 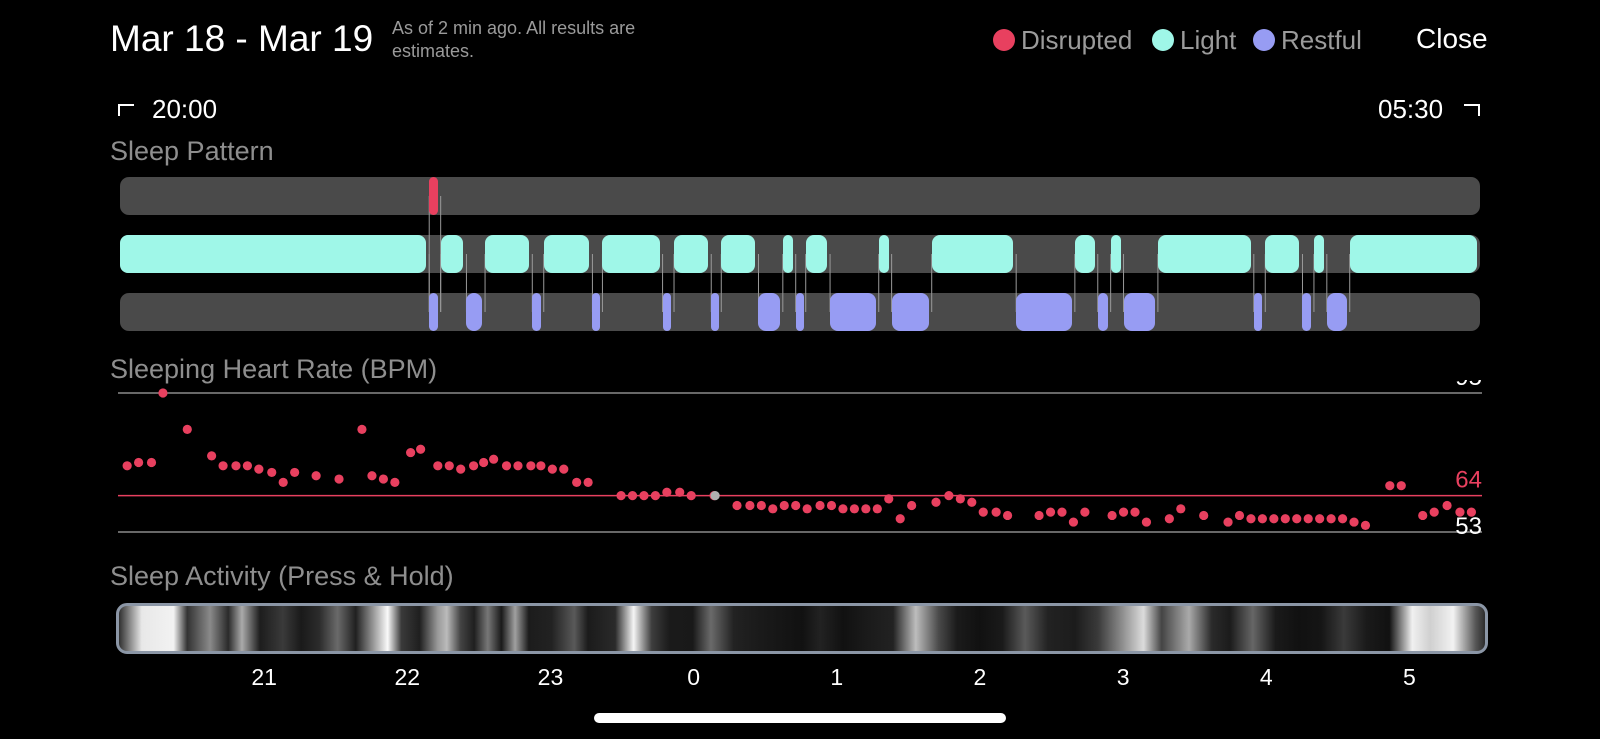 I want to click on sleep-pattern-title: Sleep Pattern, so click(x=192, y=151).